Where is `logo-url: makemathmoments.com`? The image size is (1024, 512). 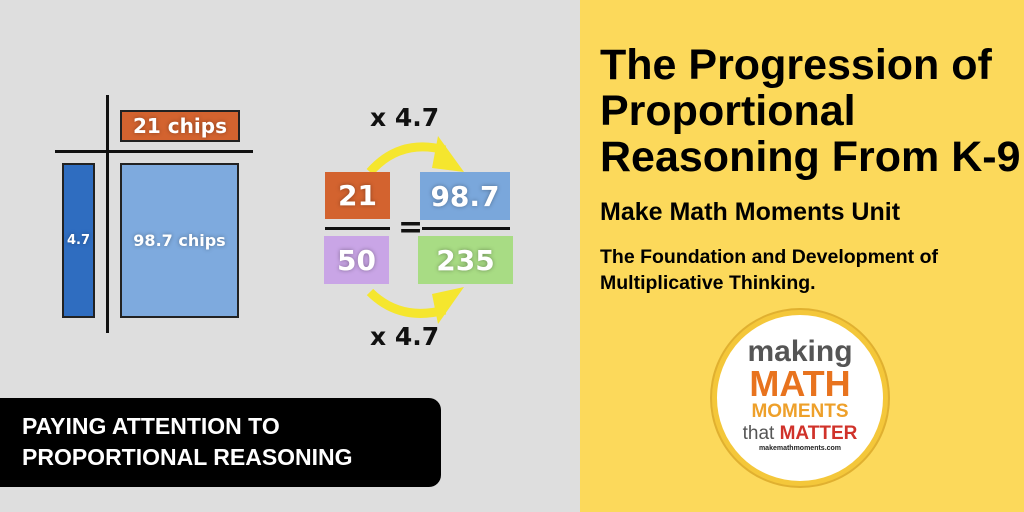
logo-url: makemathmoments.com is located at coordinates (800, 448).